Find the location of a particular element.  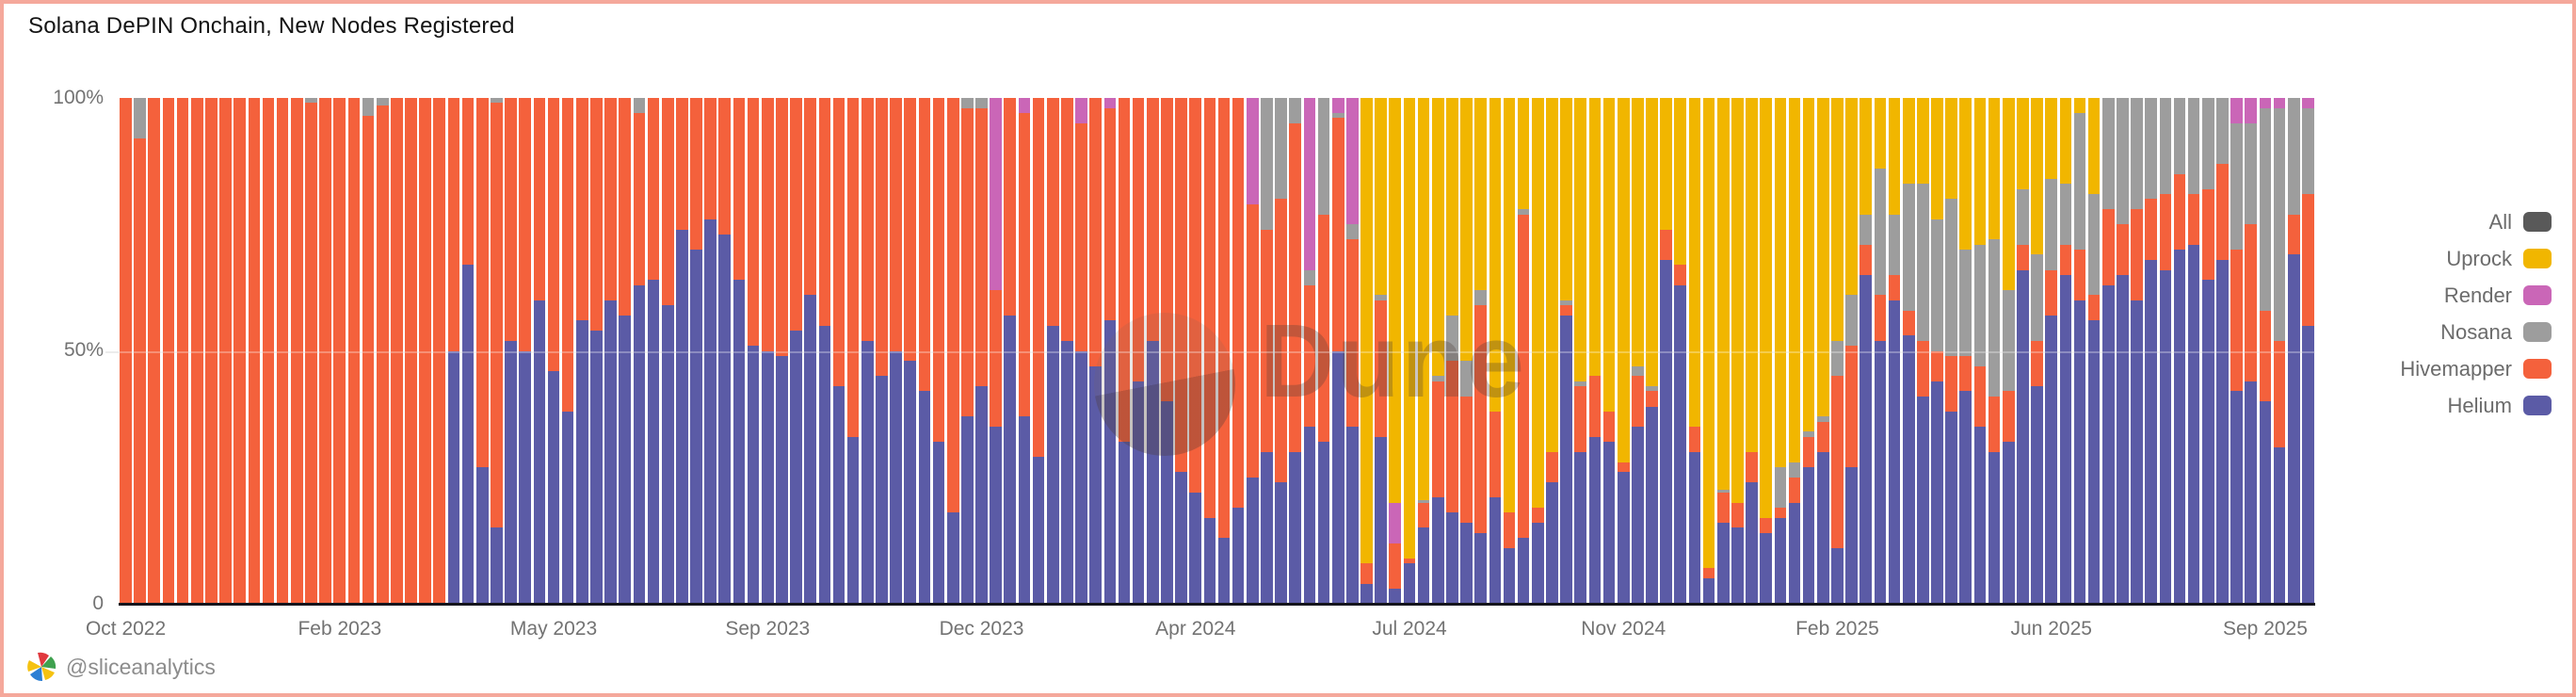

legend-item-uprock: Uprock is located at coordinates (2476, 258).